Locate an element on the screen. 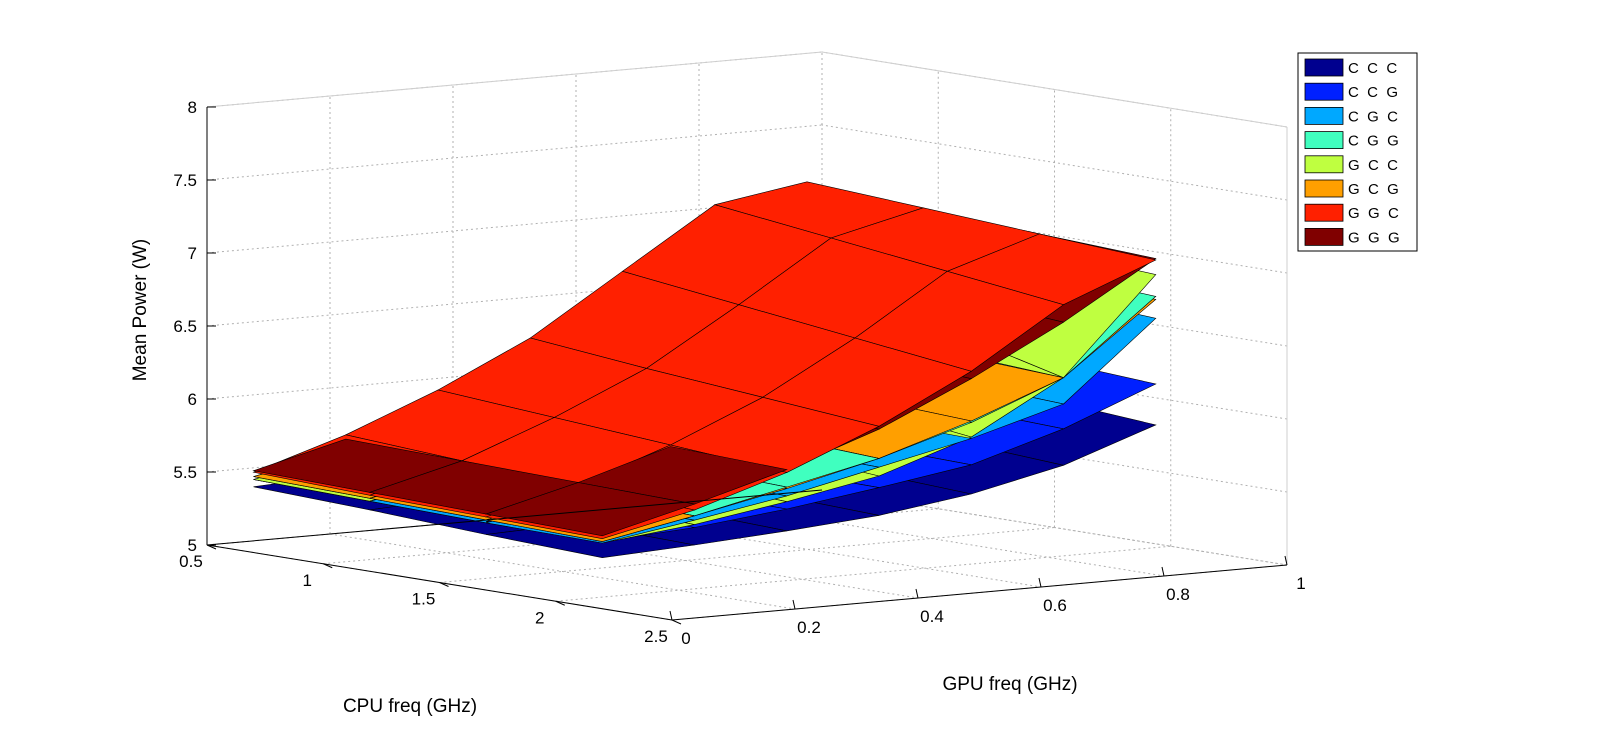 The image size is (1601, 737). legend-entry: C C G is located at coordinates (1373, 92).